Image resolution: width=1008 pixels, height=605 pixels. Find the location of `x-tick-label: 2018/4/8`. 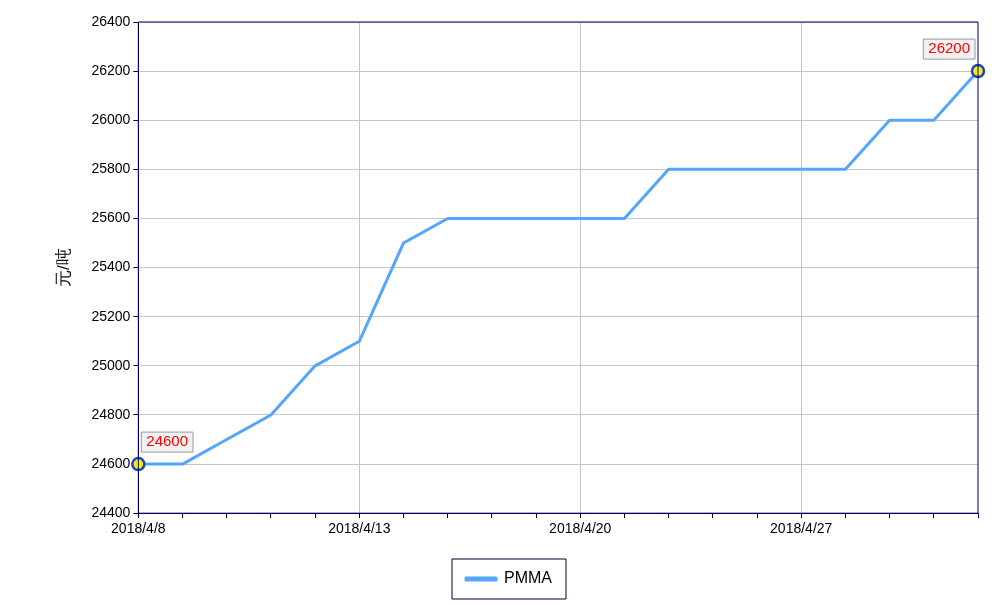

x-tick-label: 2018/4/8 is located at coordinates (138, 528).